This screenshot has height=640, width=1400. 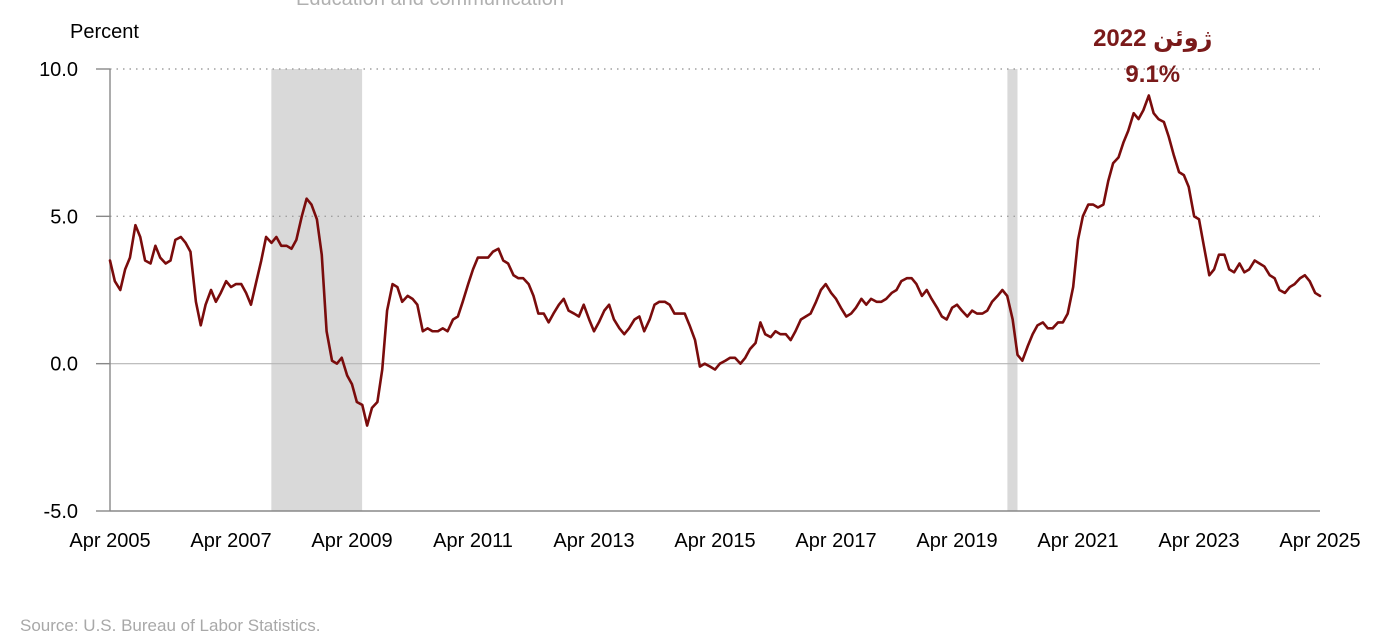 What do you see at coordinates (104, 32) in the screenshot?
I see `y-axis-title: Percent` at bounding box center [104, 32].